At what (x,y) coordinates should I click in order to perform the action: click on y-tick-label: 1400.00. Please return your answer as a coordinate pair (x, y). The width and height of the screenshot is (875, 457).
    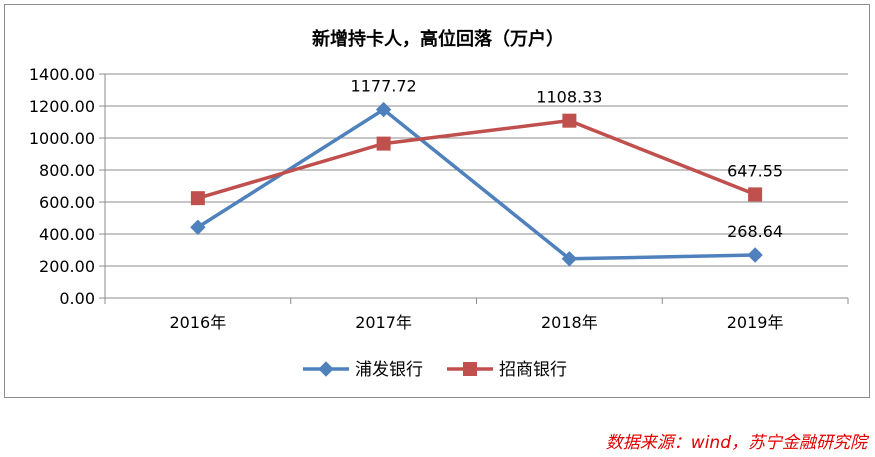
    Looking at the image, I should click on (62, 74).